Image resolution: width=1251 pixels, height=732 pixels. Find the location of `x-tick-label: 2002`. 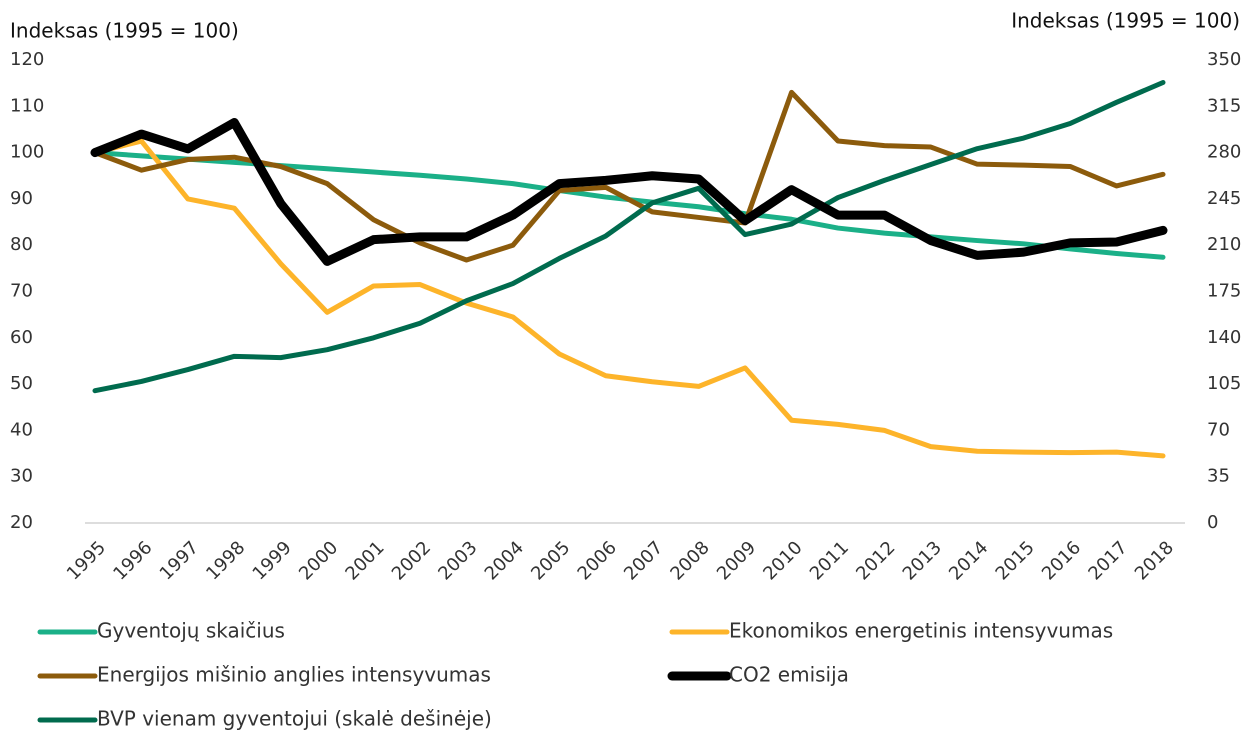

x-tick-label: 2002 is located at coordinates (411, 560).